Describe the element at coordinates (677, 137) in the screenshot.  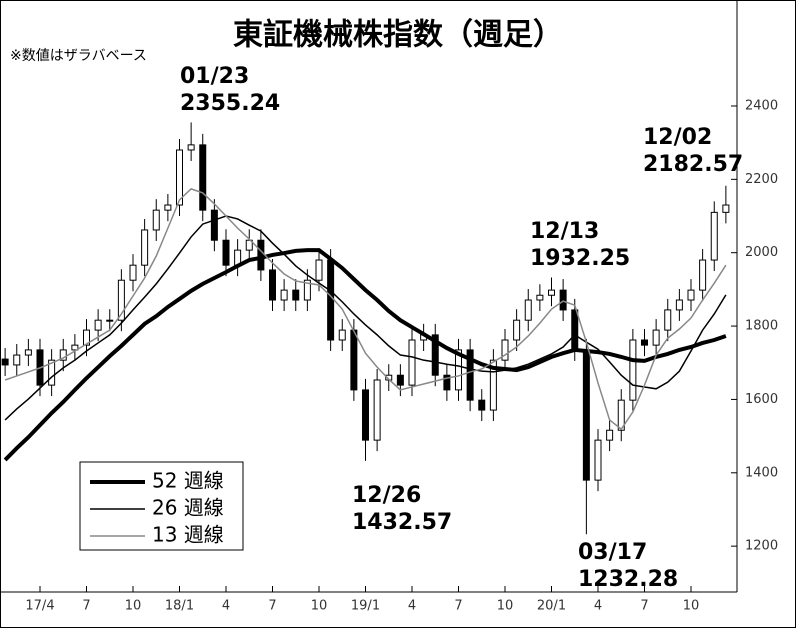
I see `annotation-date: 12/02` at that location.